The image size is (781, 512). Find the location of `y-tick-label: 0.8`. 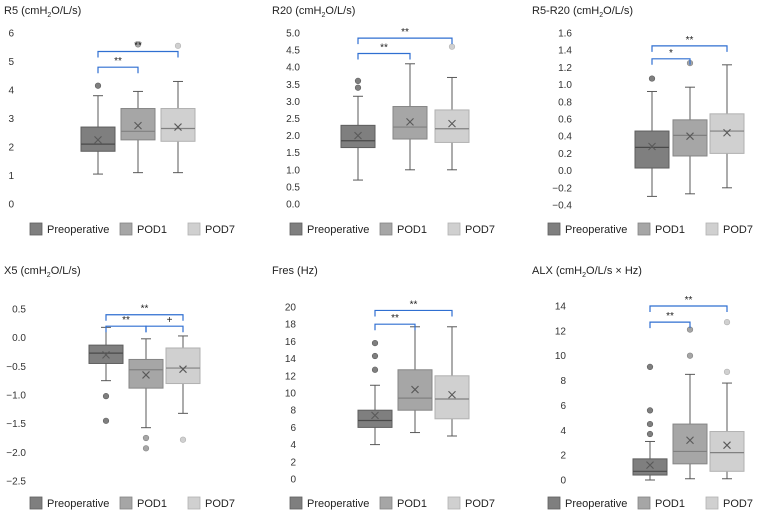

y-tick-label: 0.8 is located at coordinates (565, 102).